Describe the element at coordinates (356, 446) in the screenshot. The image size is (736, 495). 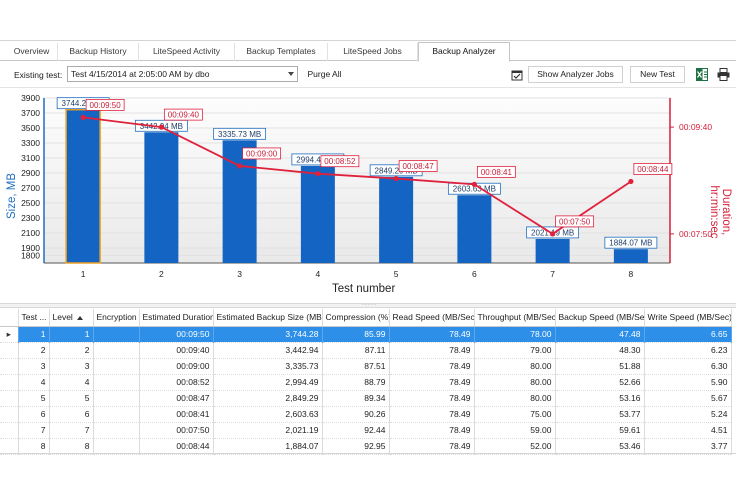
I see `table-cell: 92.95` at that location.